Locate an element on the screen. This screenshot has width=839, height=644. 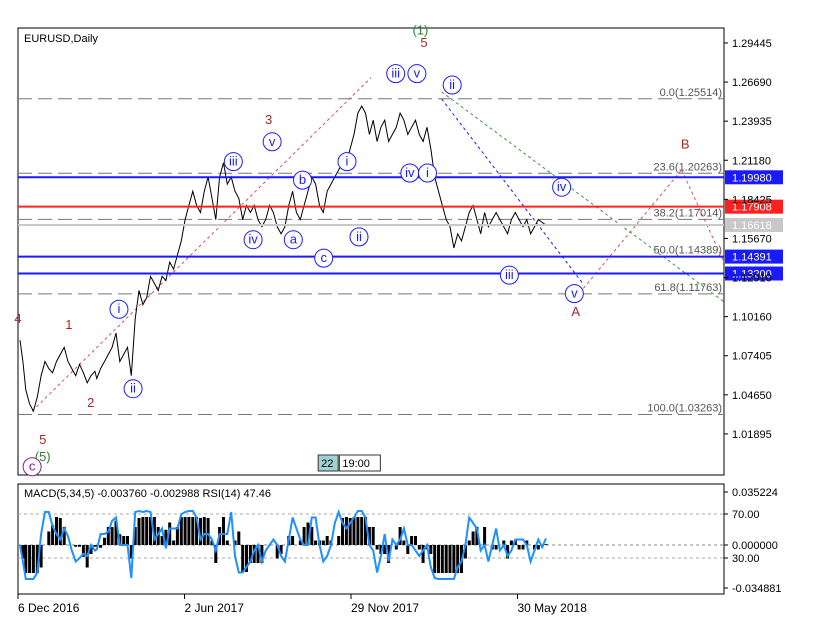
time-tick-label: 30 May 2018 is located at coordinates (553, 608).